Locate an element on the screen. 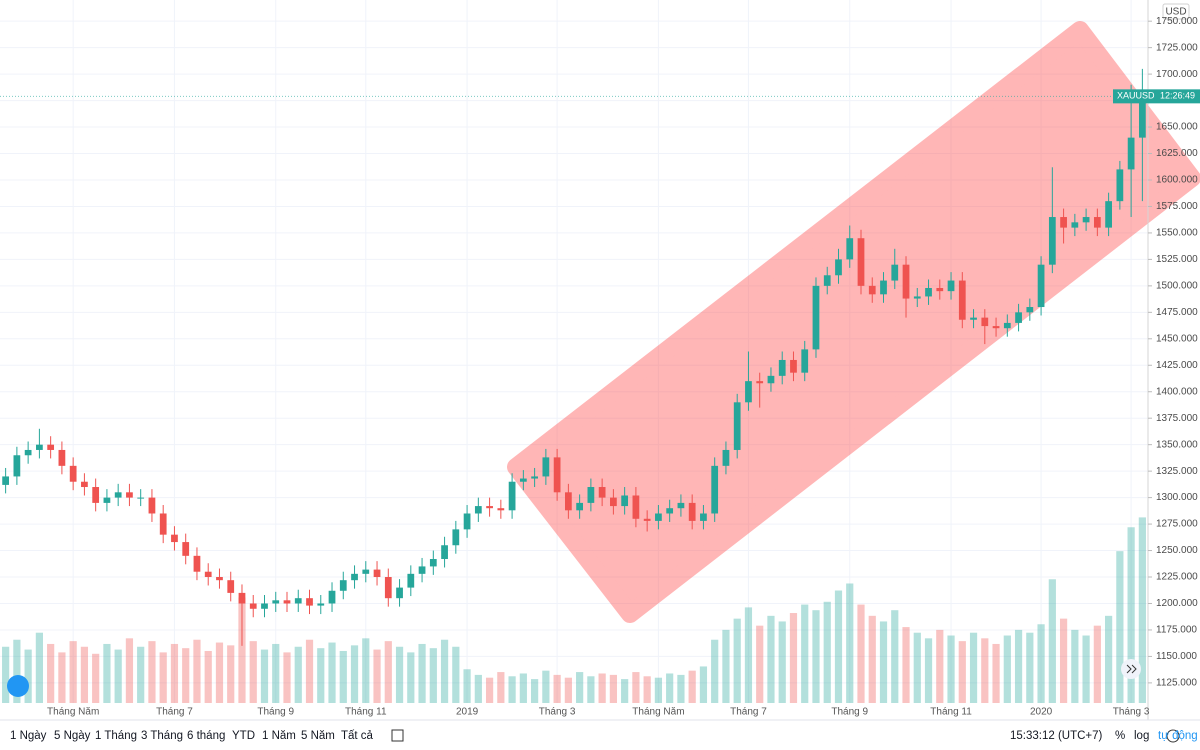 Image resolution: width=1200 pixels, height=750 pixels. settings-icon is located at coordinates (1173, 736).